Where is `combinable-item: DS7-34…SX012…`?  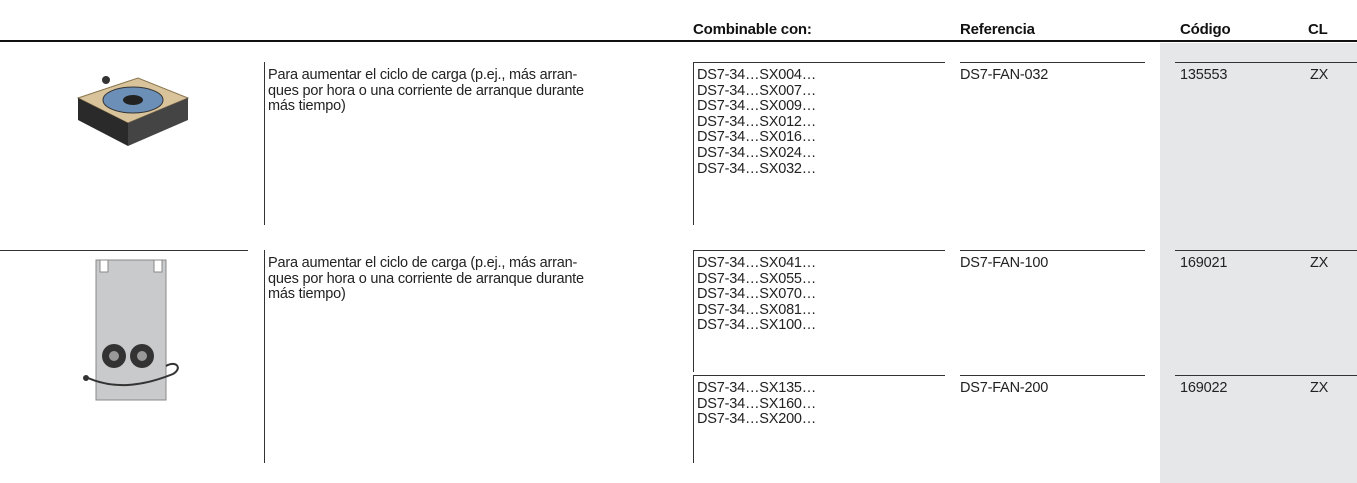 combinable-item: DS7-34…SX012… is located at coordinates (757, 121).